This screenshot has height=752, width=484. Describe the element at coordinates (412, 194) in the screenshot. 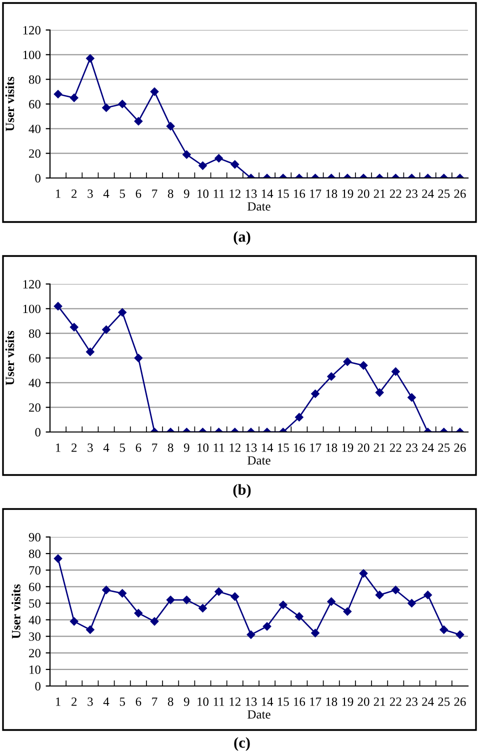

I see `x-tick-label: 23` at that location.